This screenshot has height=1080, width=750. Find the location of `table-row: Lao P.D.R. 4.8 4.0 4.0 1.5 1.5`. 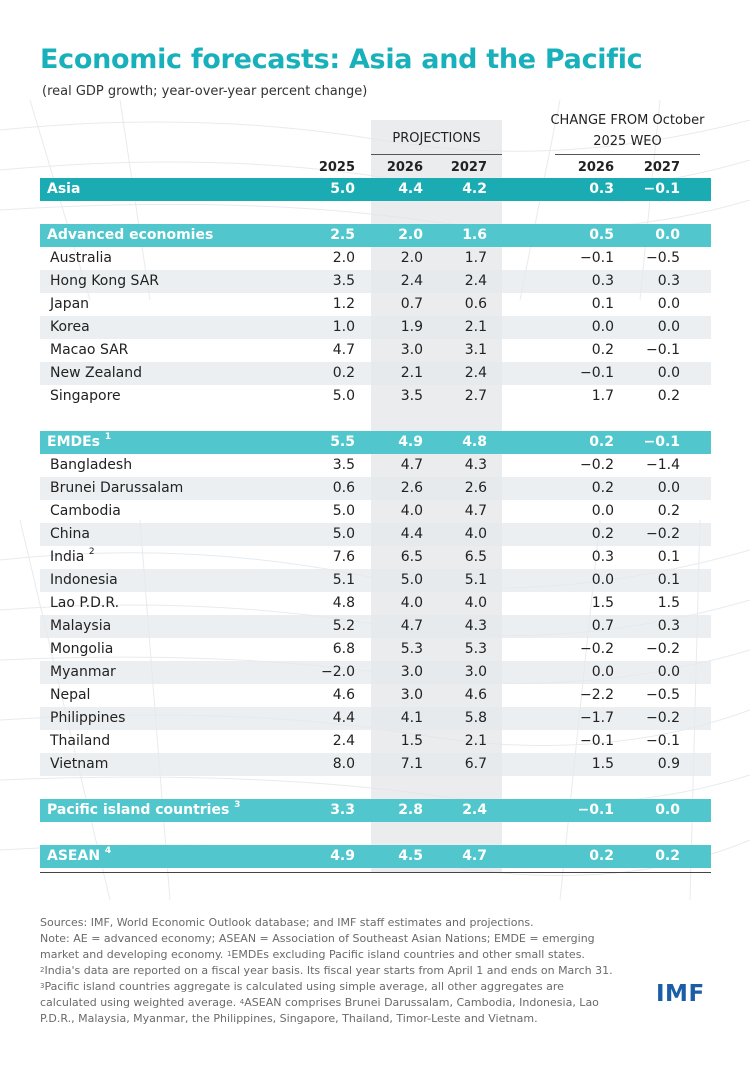

table-row: Lao P.D.R. 4.8 4.0 4.0 1.5 1.5 is located at coordinates (375, 603).